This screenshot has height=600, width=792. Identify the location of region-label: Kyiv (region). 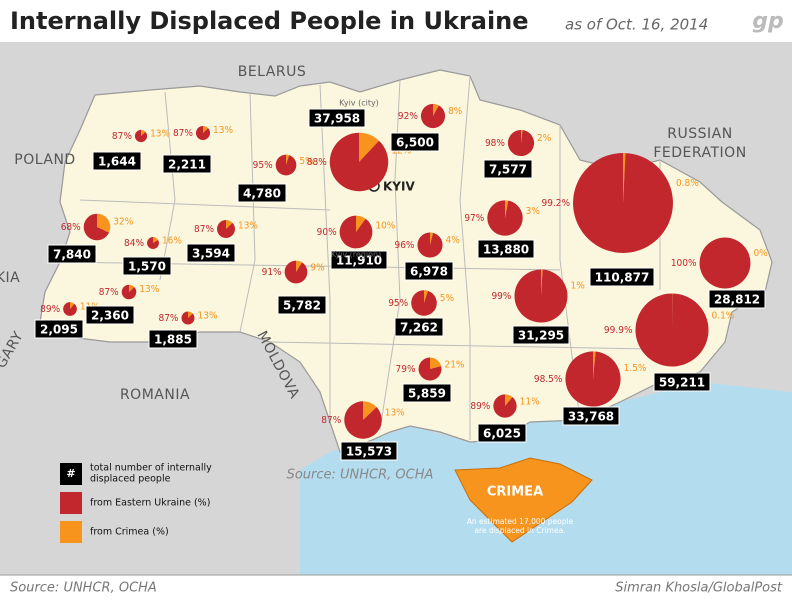
(356, 254).